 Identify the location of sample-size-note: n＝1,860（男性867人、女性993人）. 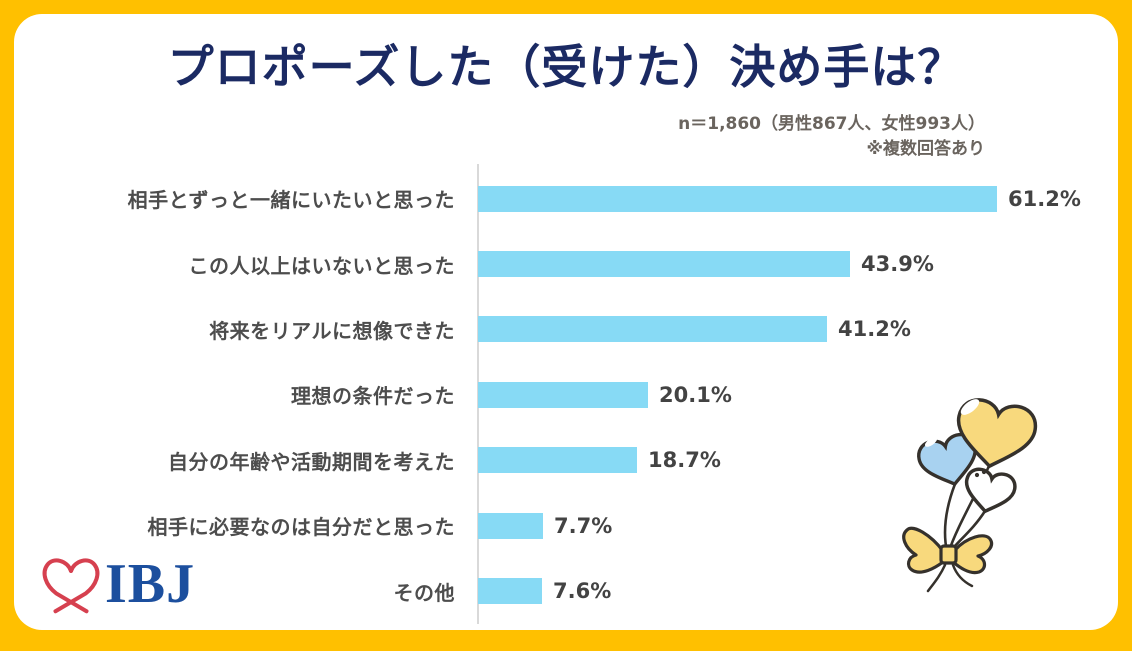
(831, 124).